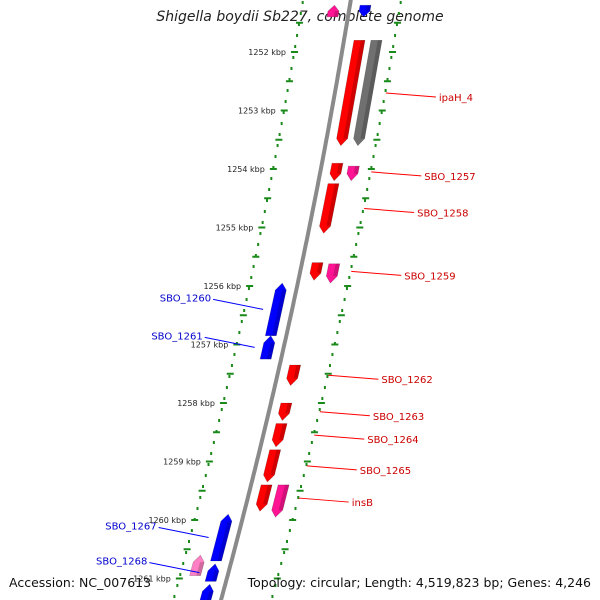 This screenshot has width=600, height=600. What do you see at coordinates (185, 298) in the screenshot?
I see `gene-label: SBO_1260` at bounding box center [185, 298].